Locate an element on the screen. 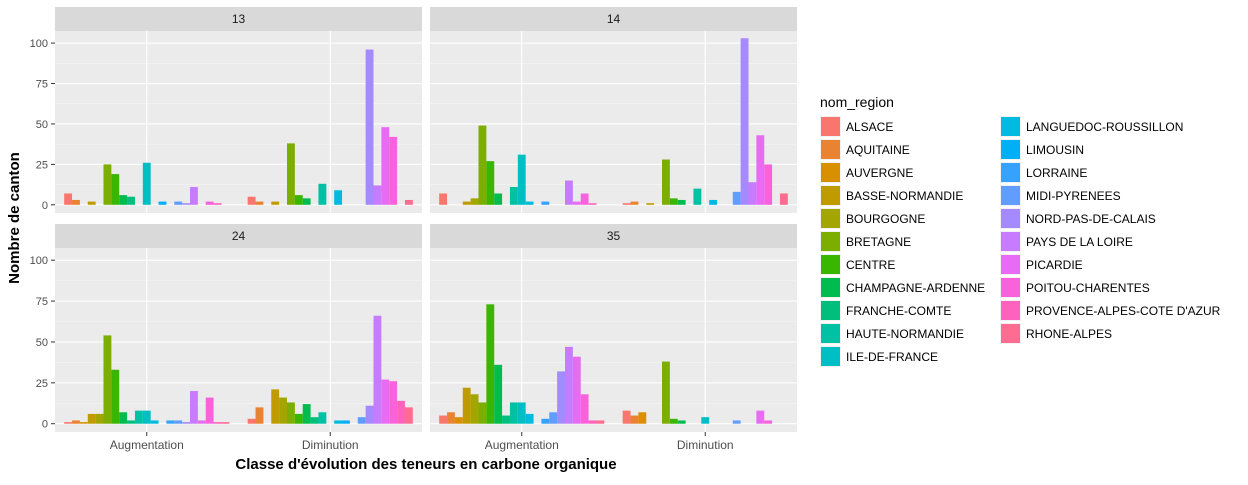 This screenshot has width=1248, height=485. legend-item: PICARDIE is located at coordinates (1041, 264).